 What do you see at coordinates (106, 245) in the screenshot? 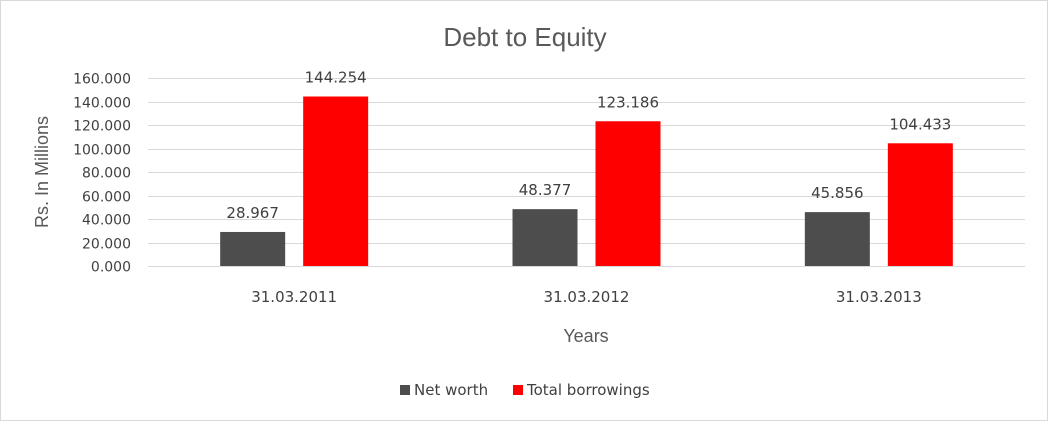
I see `y-tick-label: 20.000` at bounding box center [106, 245].